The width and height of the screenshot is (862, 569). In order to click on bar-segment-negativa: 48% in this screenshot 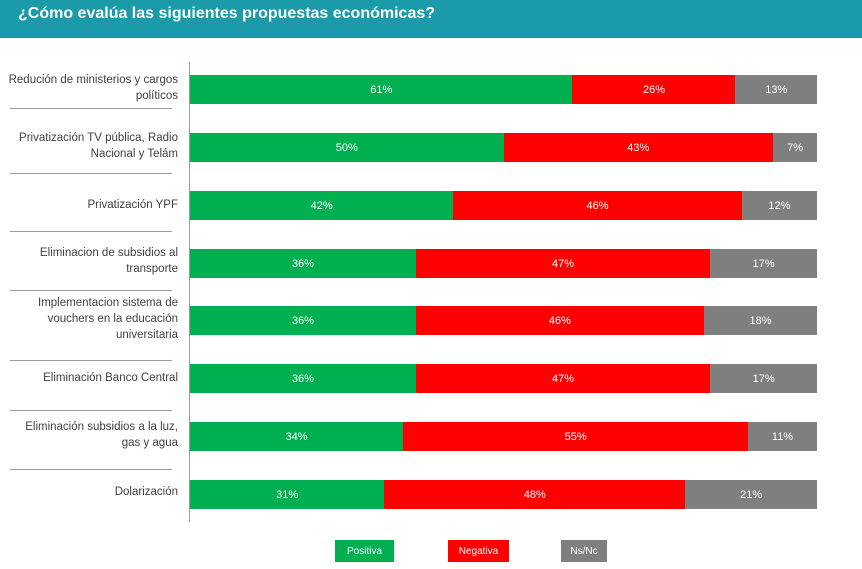, I will do `click(535, 494)`.